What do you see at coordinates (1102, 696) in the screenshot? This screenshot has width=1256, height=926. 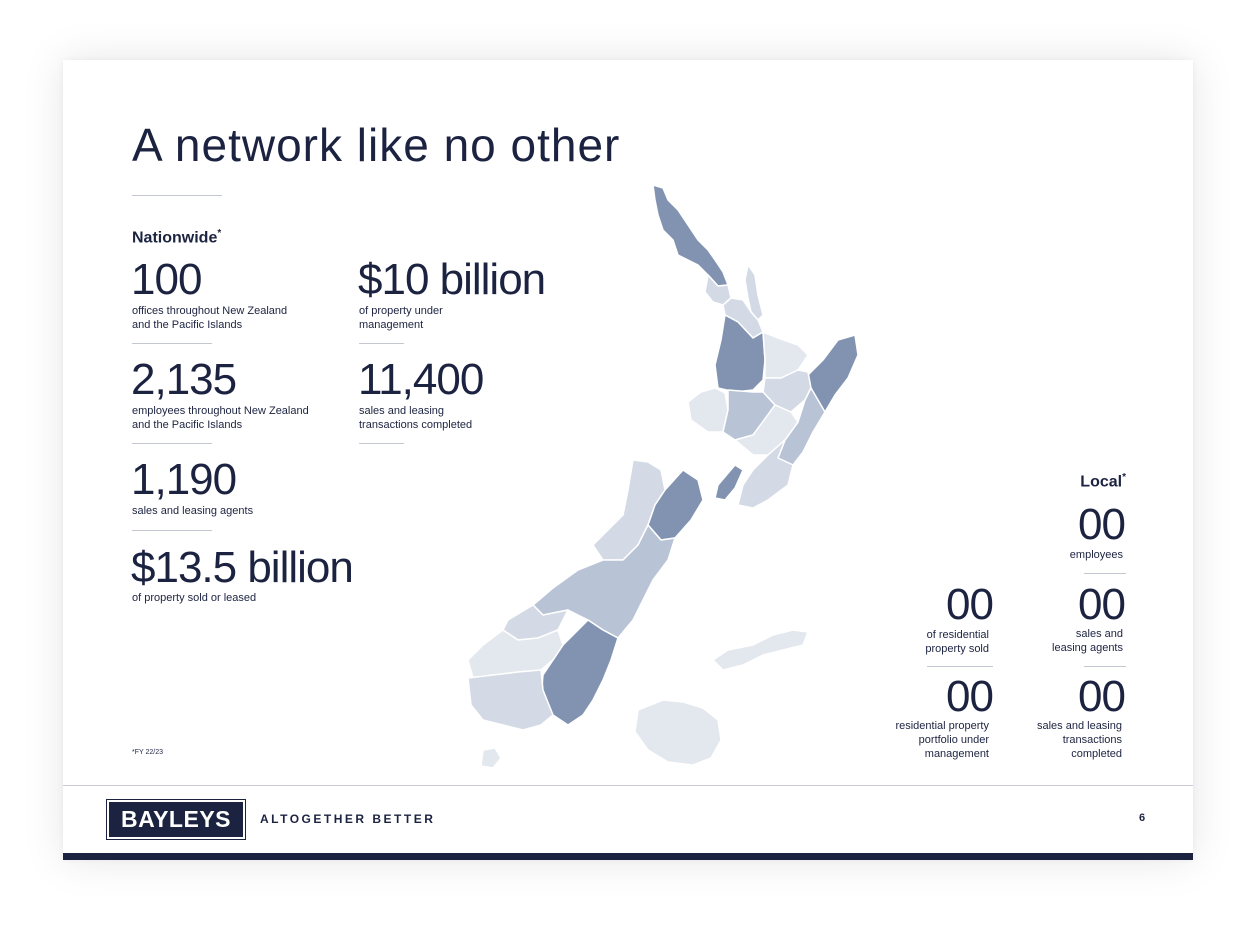 I see `local-transactions-value: 00` at bounding box center [1102, 696].